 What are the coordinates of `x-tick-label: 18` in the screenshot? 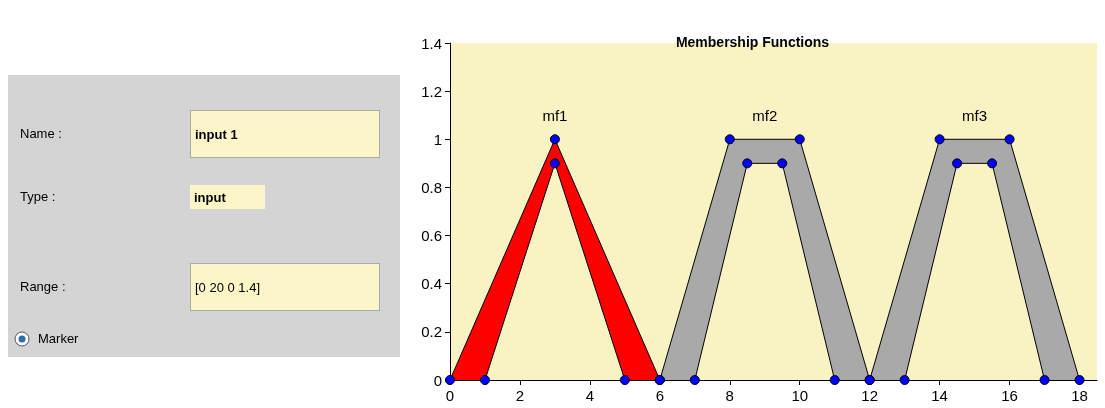 It's located at (1079, 395).